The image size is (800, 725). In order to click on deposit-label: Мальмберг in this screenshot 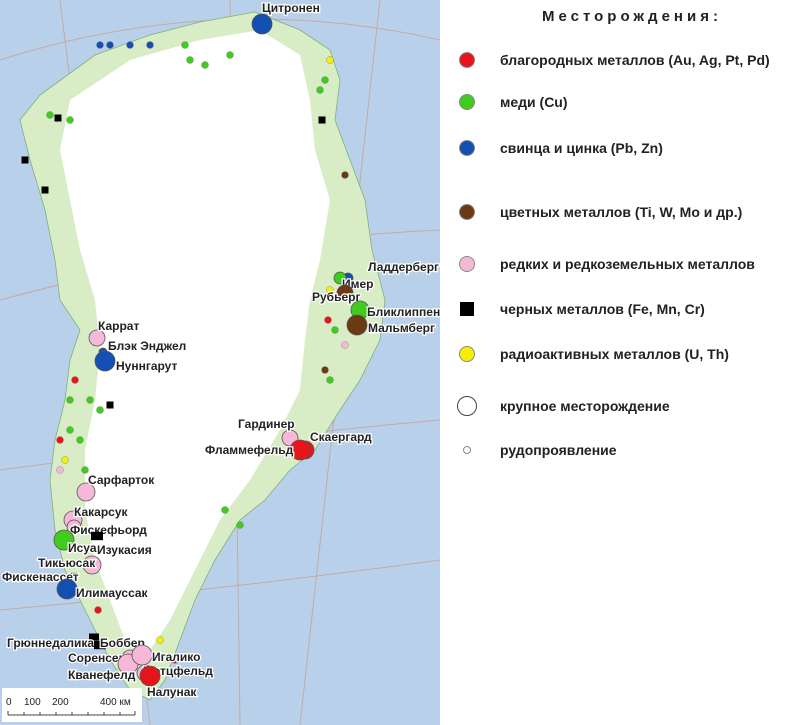, I will do `click(401, 328)`.